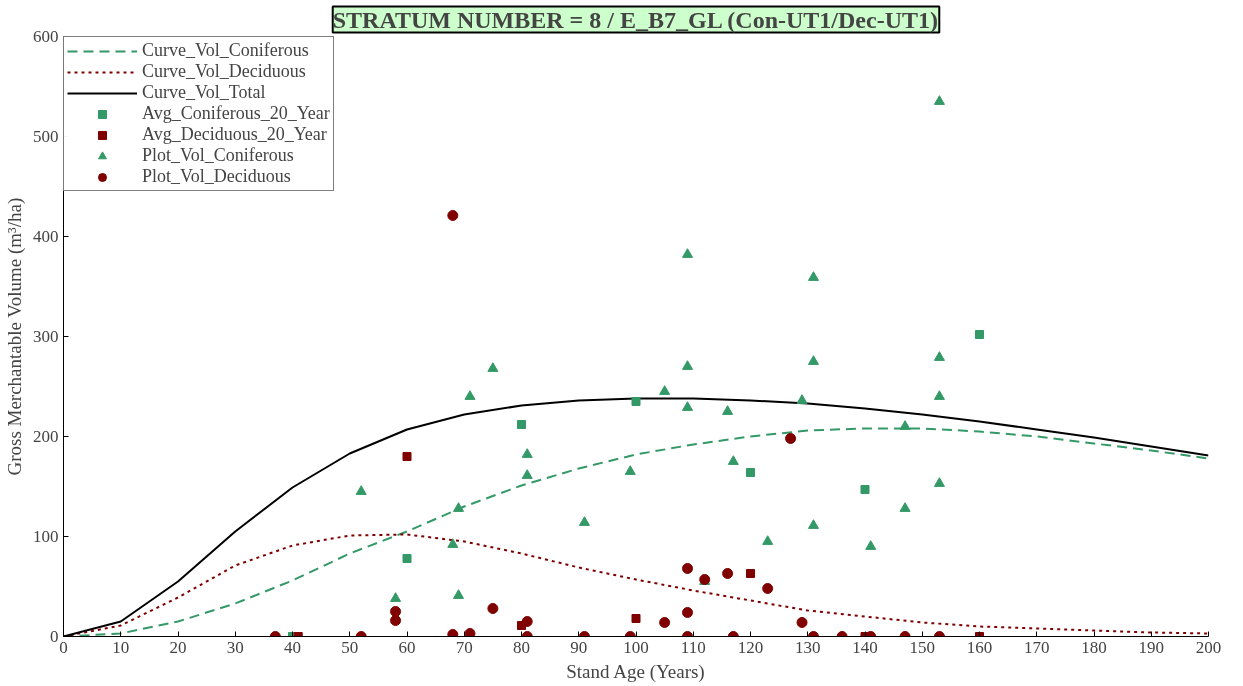 The height and width of the screenshot is (686, 1243). Describe the element at coordinates (204, 92) in the screenshot. I see `legend-label: Curve_Vol_Total` at that location.